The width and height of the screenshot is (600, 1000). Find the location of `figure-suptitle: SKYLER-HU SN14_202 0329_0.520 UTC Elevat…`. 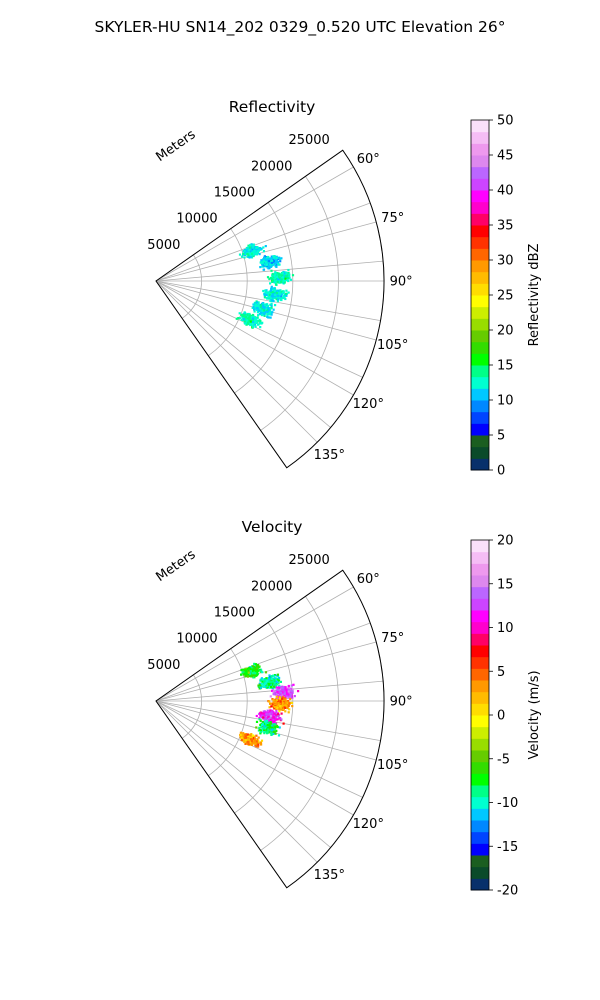

figure-suptitle: SKYLER-HU SN14_202 0329_0.520 UTC Elevat… is located at coordinates (300, 27).